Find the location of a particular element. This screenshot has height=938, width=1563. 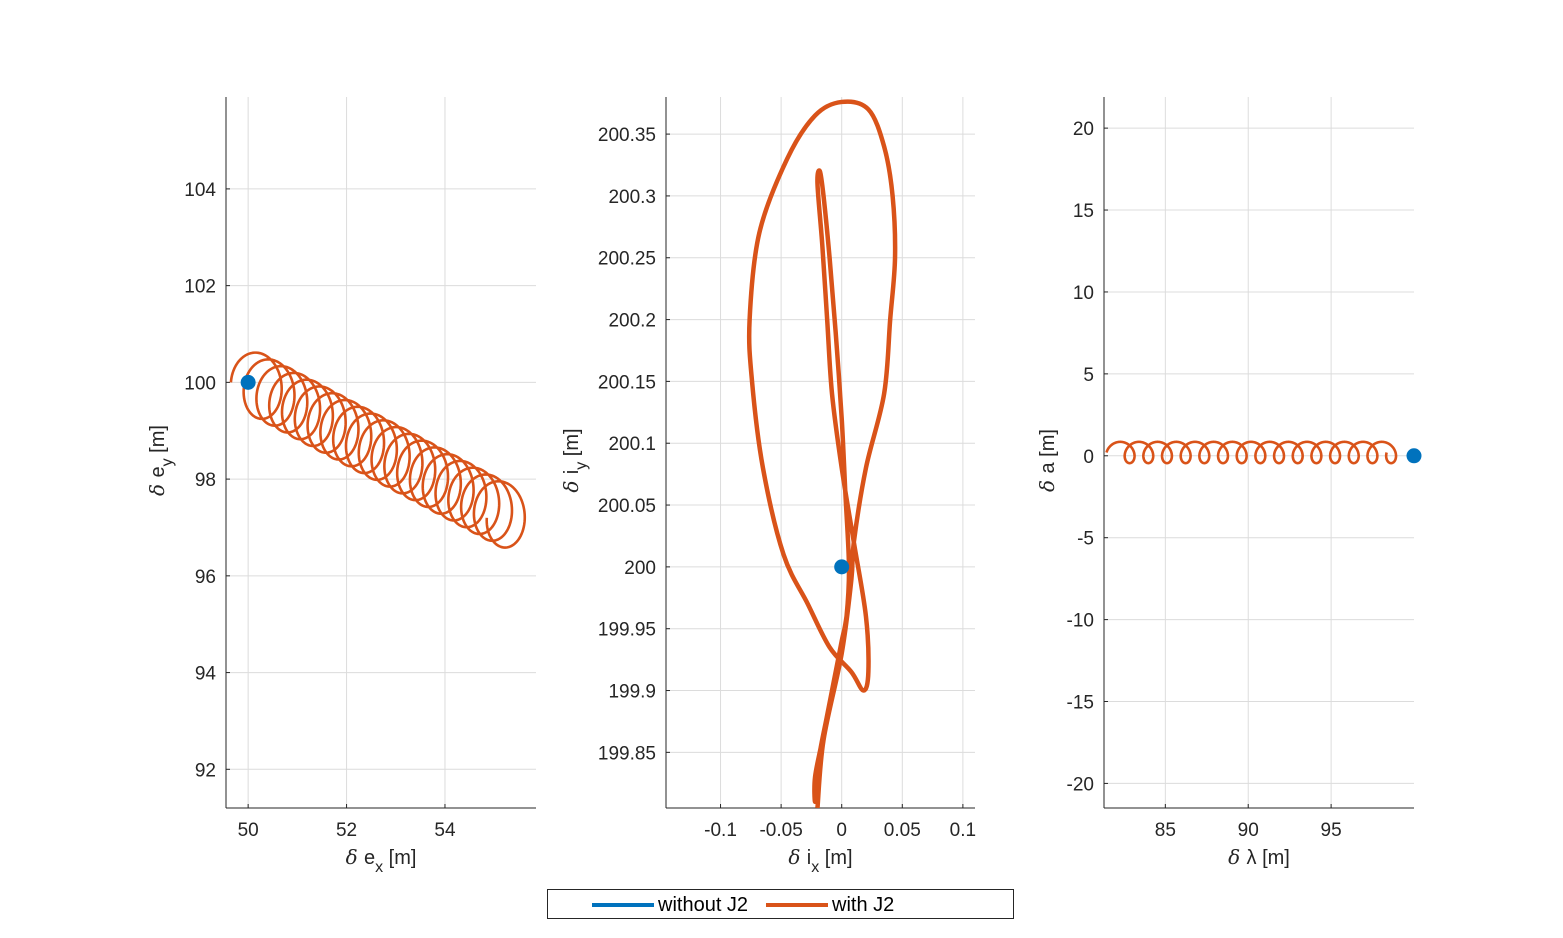

legend-label-without-j2: without J2 is located at coordinates (703, 904).